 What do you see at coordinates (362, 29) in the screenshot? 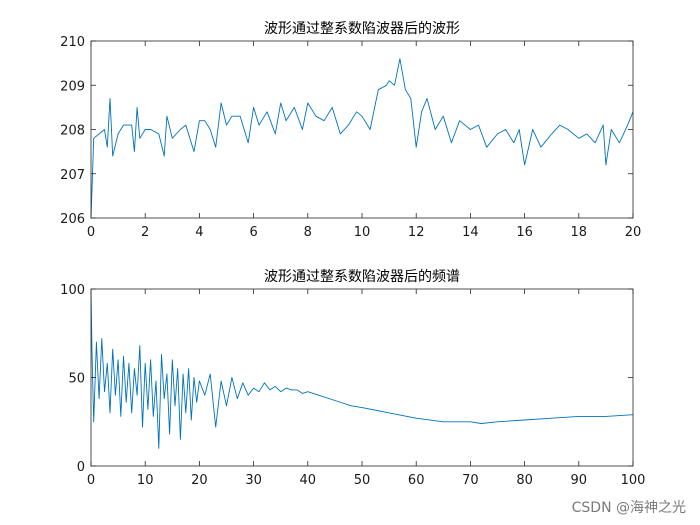
I see `chart-title: 波形通过整系数陷波器后的波形` at bounding box center [362, 29].